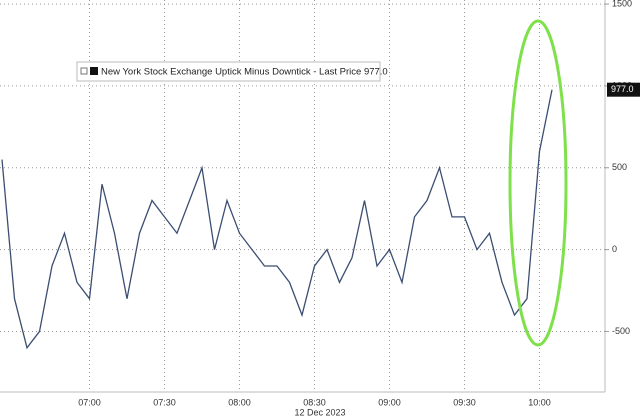  Describe the element at coordinates (538, 183) in the screenshot. I see `highlight-ellipse` at that location.